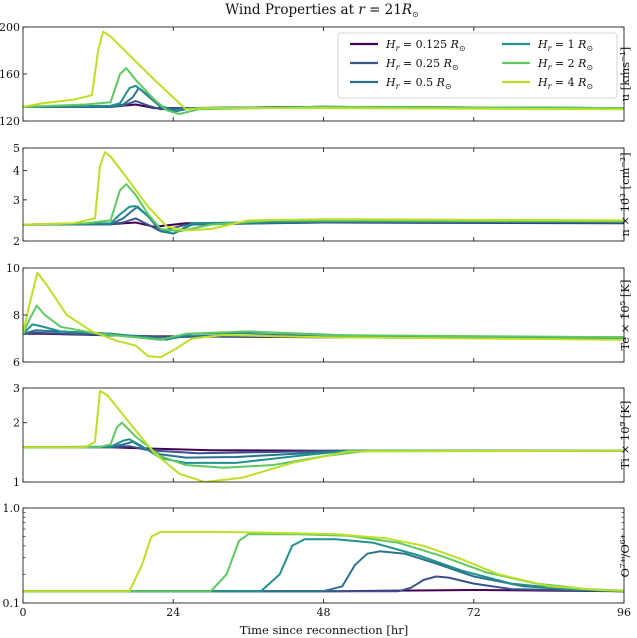  I want to click on title-sun: ⊙, so click(415, 14).